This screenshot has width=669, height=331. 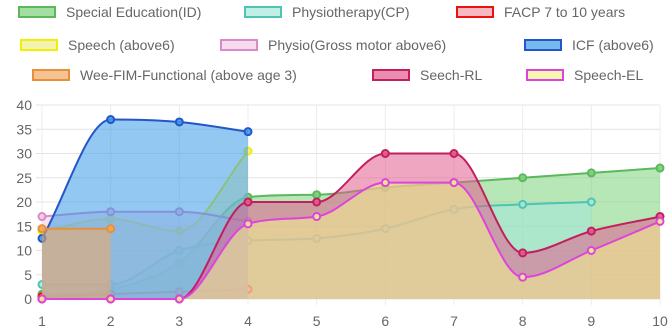 I want to click on y-tick-label: 35, so click(x=24, y=129).